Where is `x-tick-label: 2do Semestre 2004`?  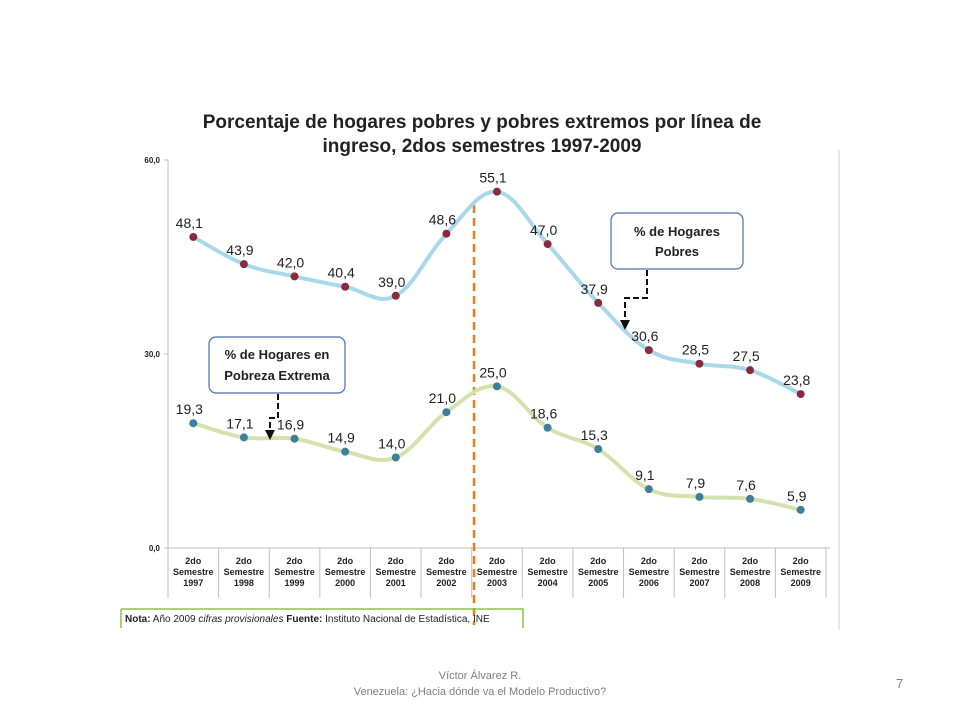 x-tick-label: 2do Semestre 2004 is located at coordinates (547, 572).